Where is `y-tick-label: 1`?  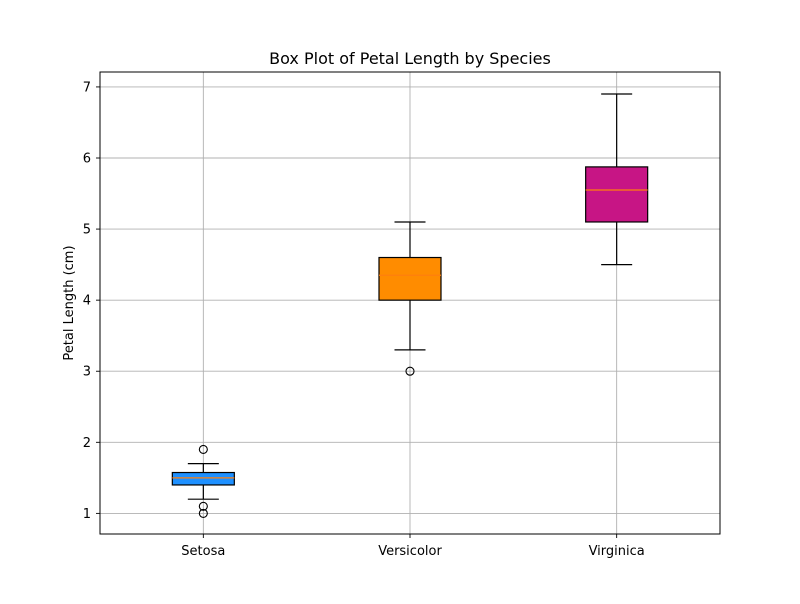 y-tick-label: 1 is located at coordinates (87, 514).